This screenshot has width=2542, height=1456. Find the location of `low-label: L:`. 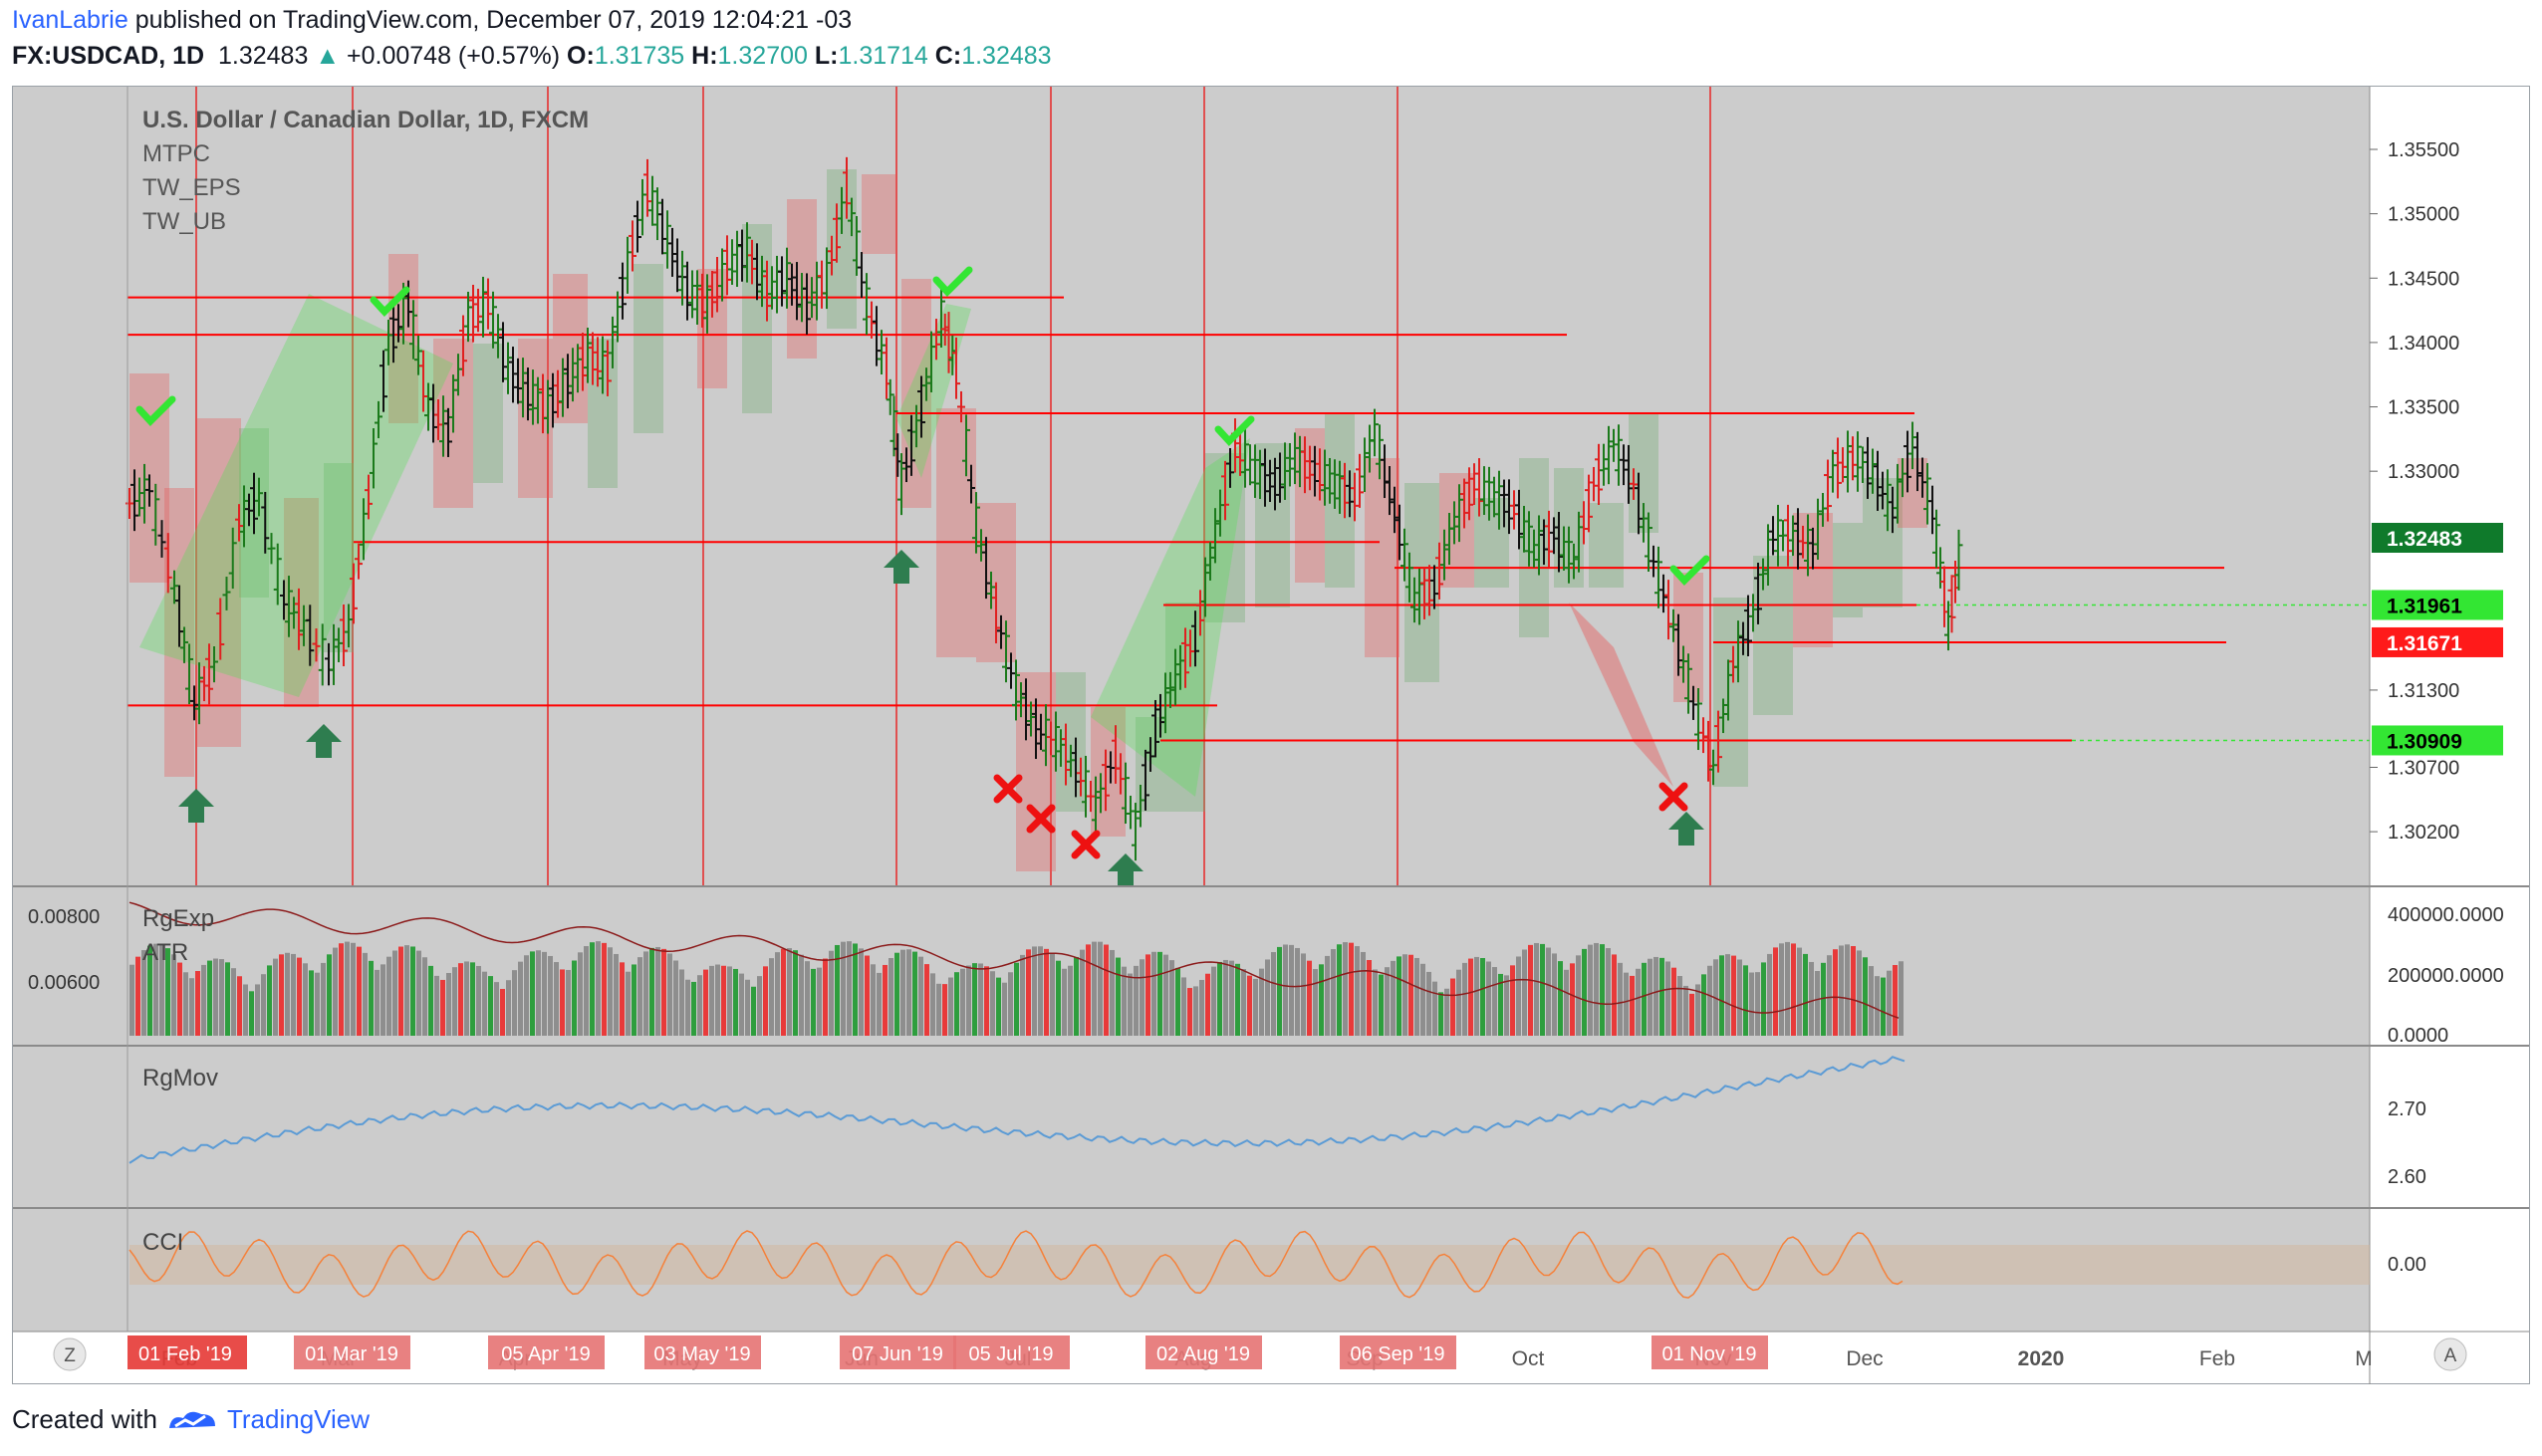

low-label: L: is located at coordinates (826, 56).